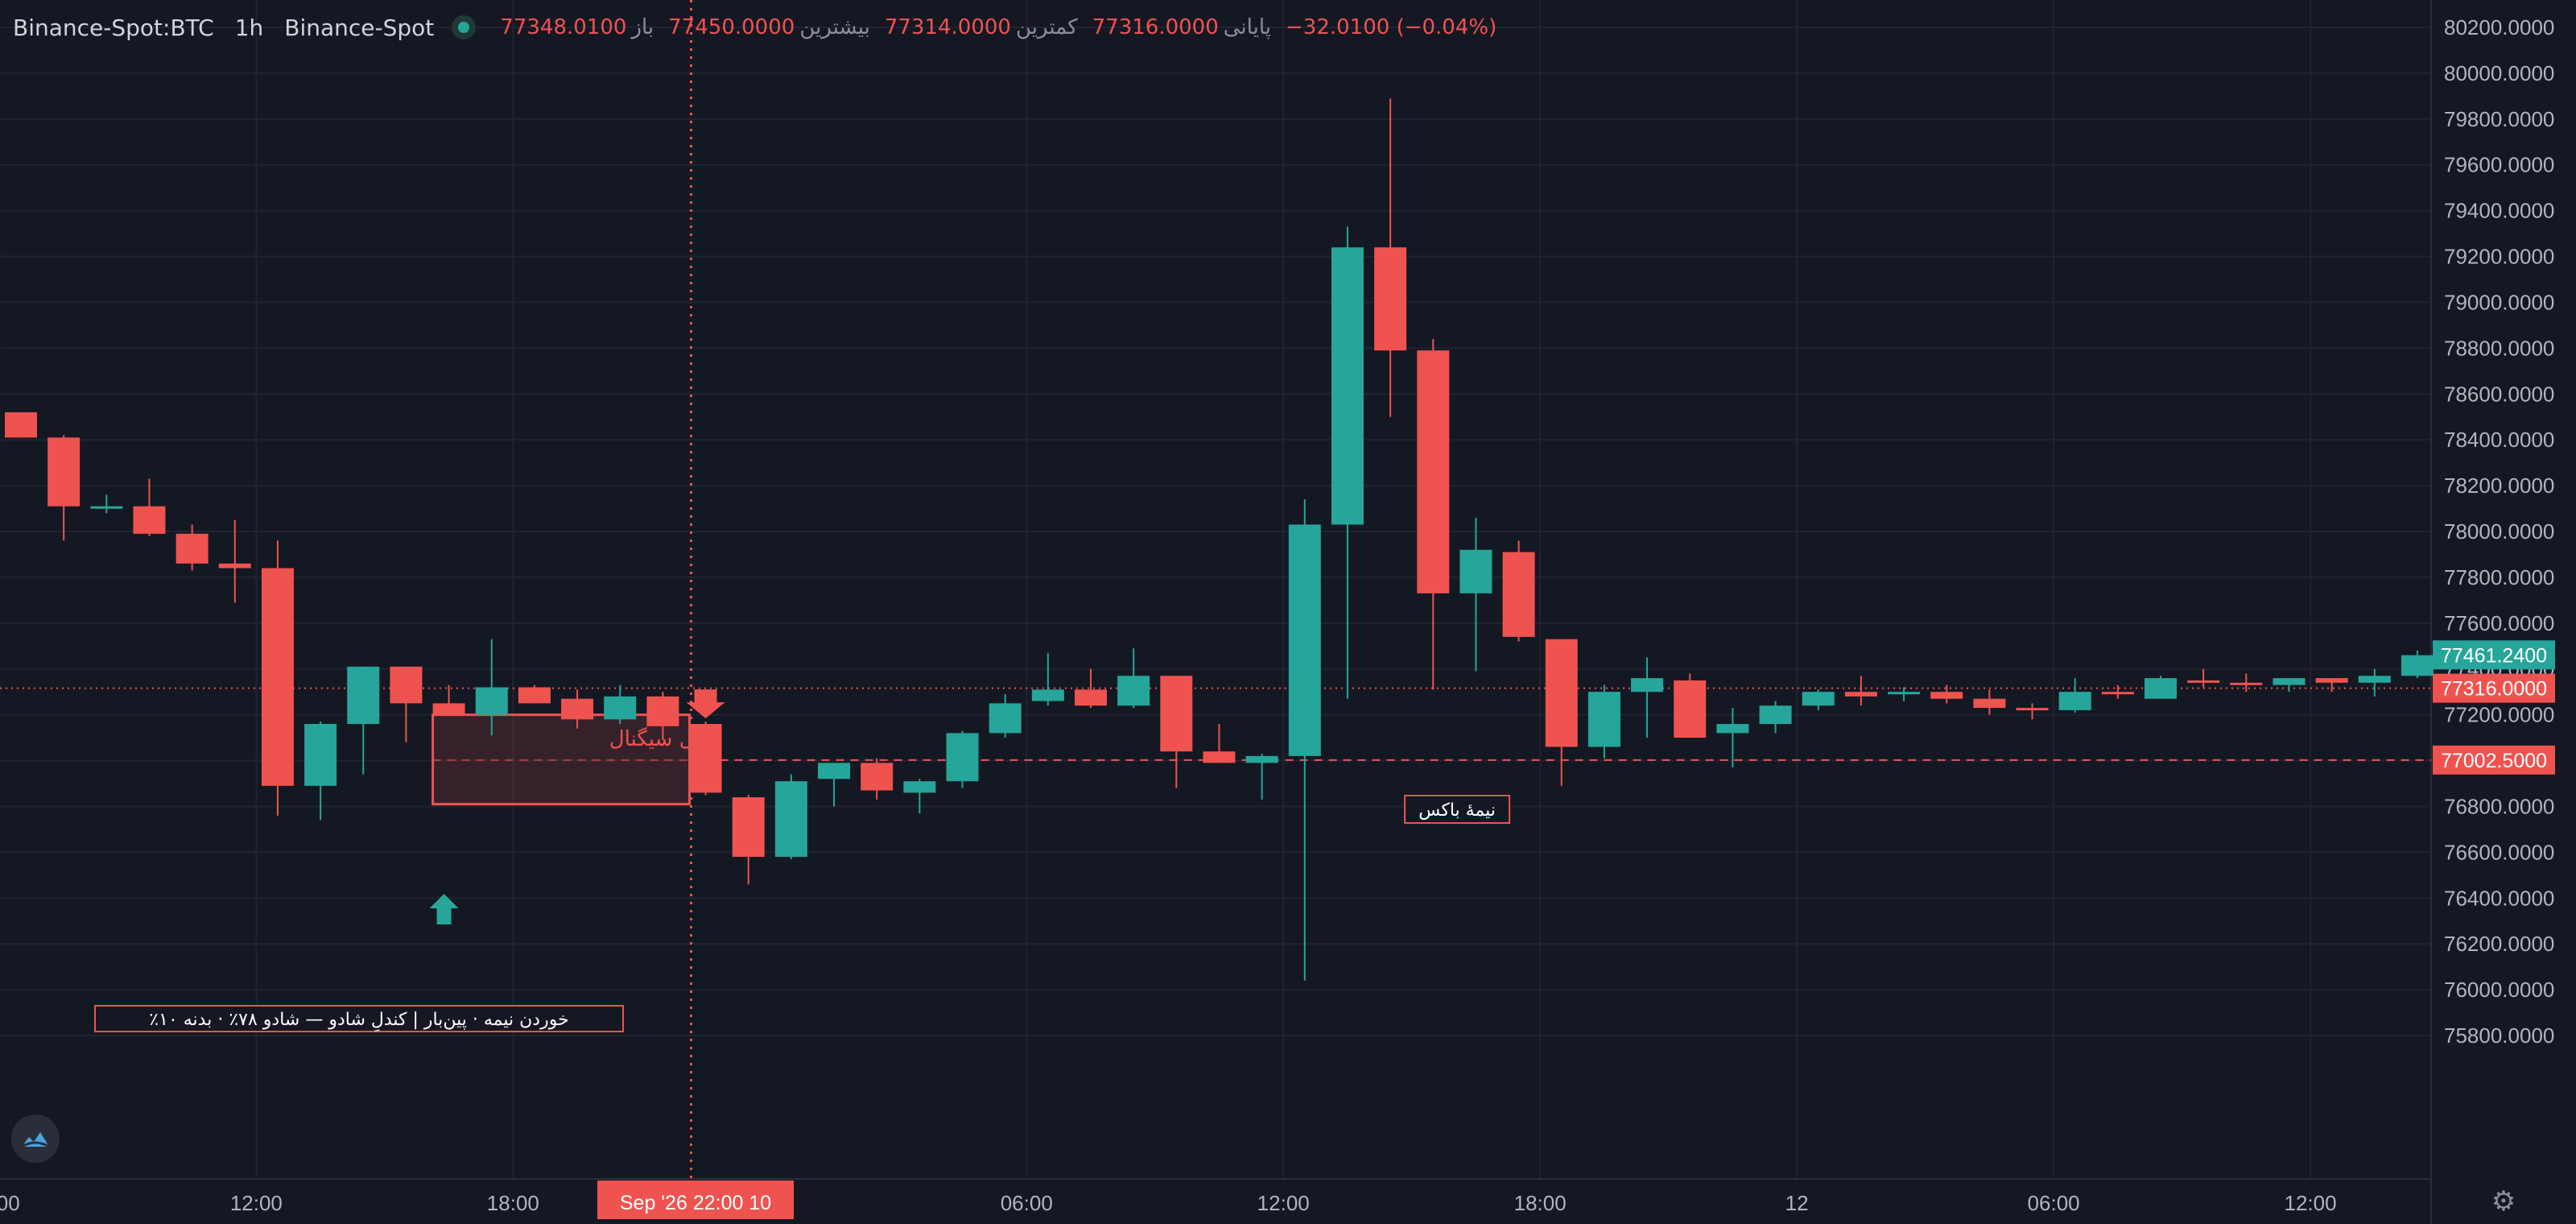  Describe the element at coordinates (513, 1203) in the screenshot. I see `x-tick-label: 18:00` at that location.